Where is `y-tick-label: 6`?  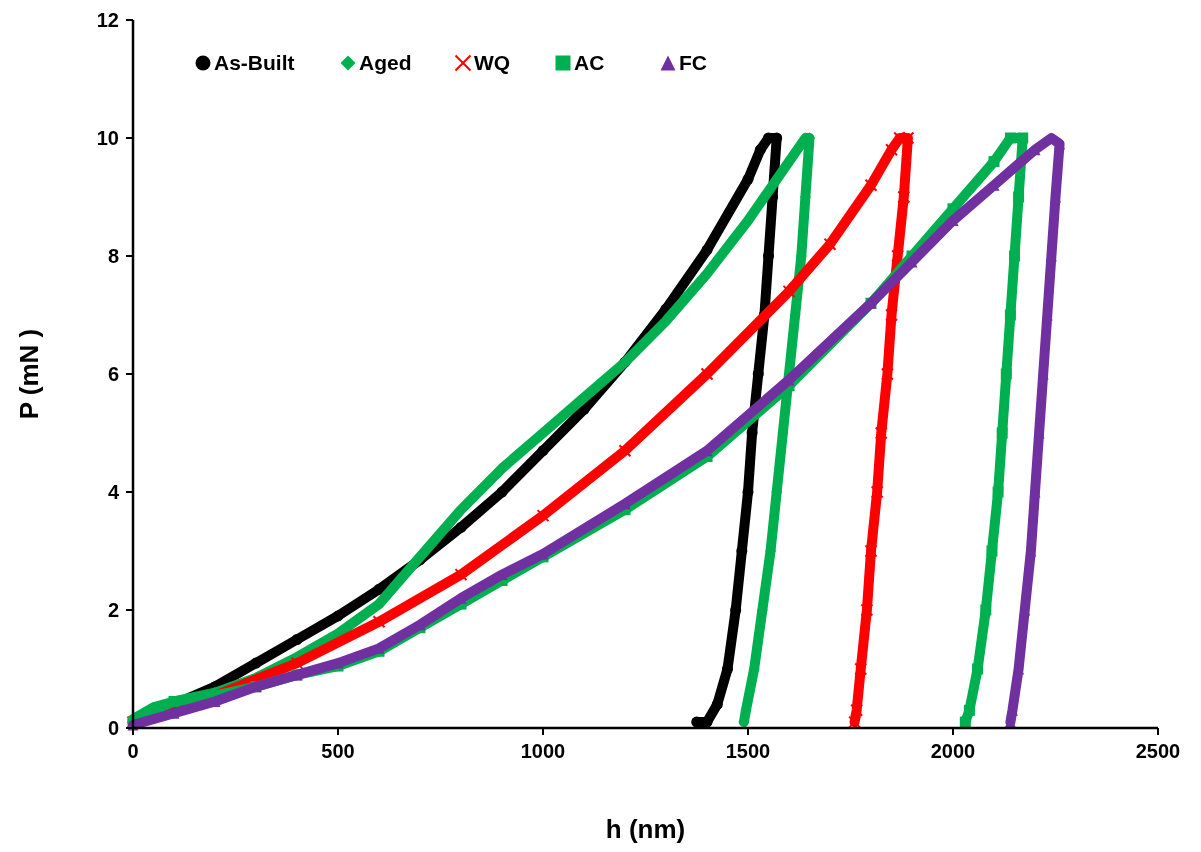
y-tick-label: 6 is located at coordinates (113, 374).